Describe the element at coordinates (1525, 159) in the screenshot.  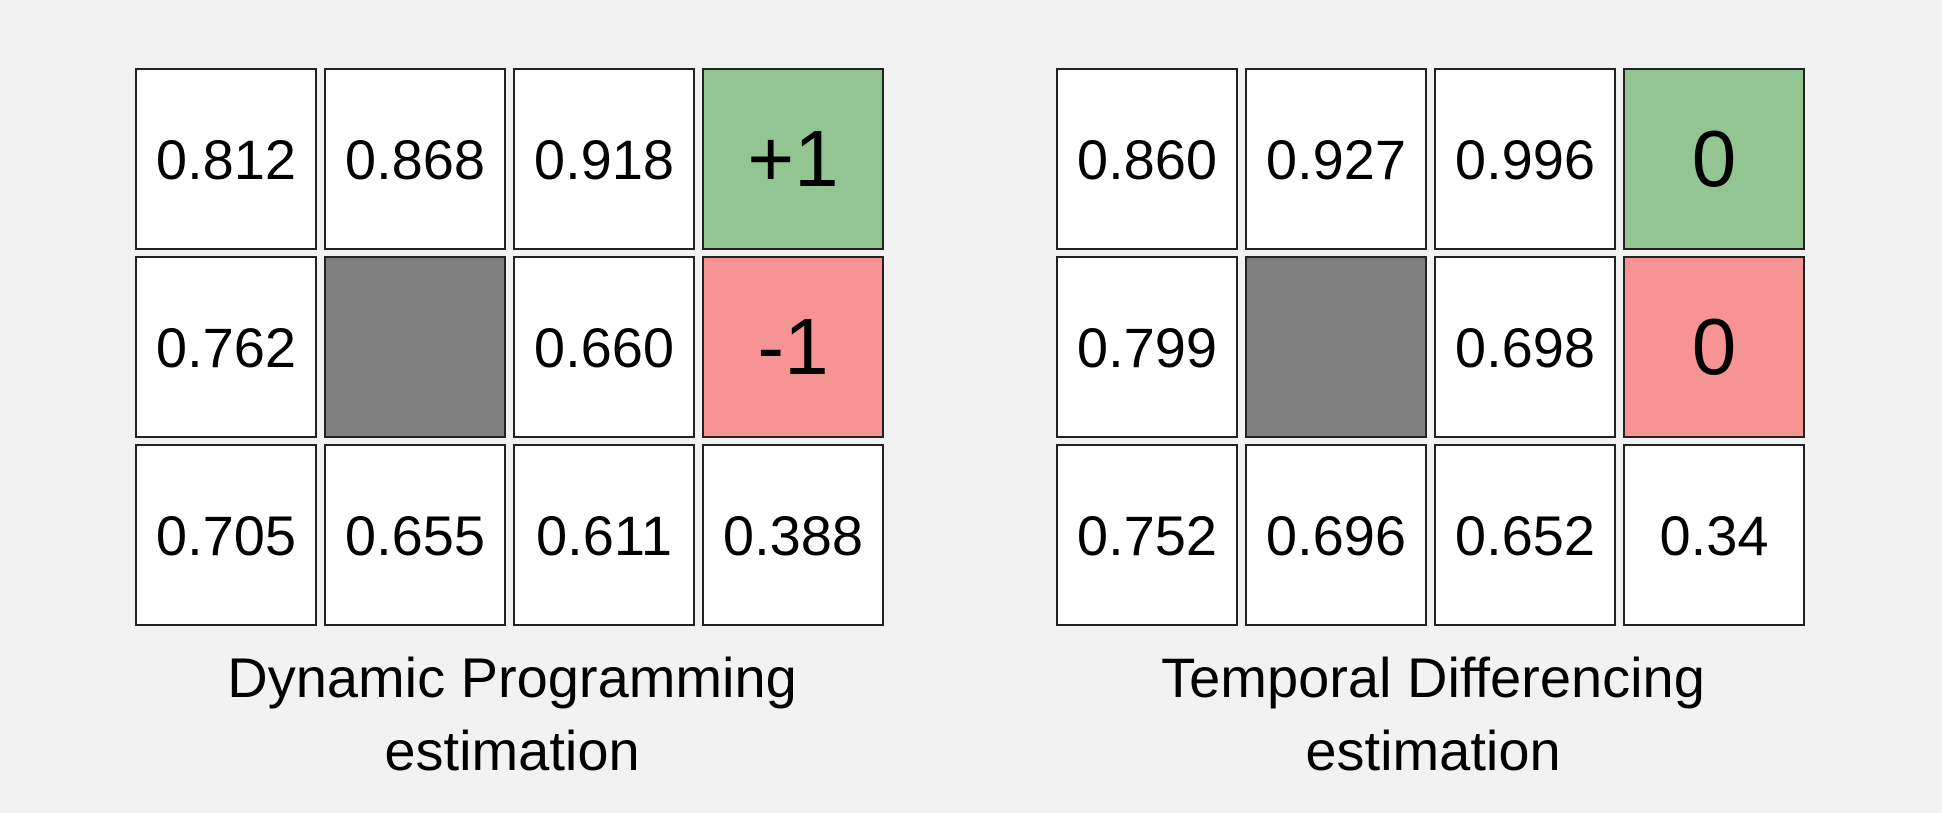
I see `td-cell-r1c3: 0.996` at that location.